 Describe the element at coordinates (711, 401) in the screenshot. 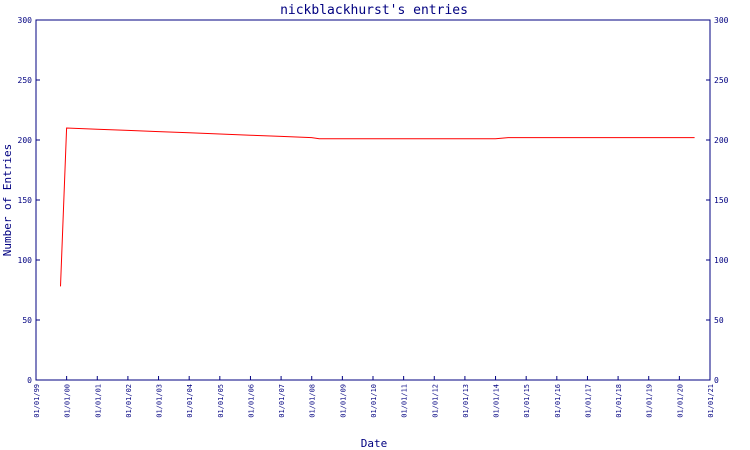

I see `x-tick-label: 01/01/21` at that location.